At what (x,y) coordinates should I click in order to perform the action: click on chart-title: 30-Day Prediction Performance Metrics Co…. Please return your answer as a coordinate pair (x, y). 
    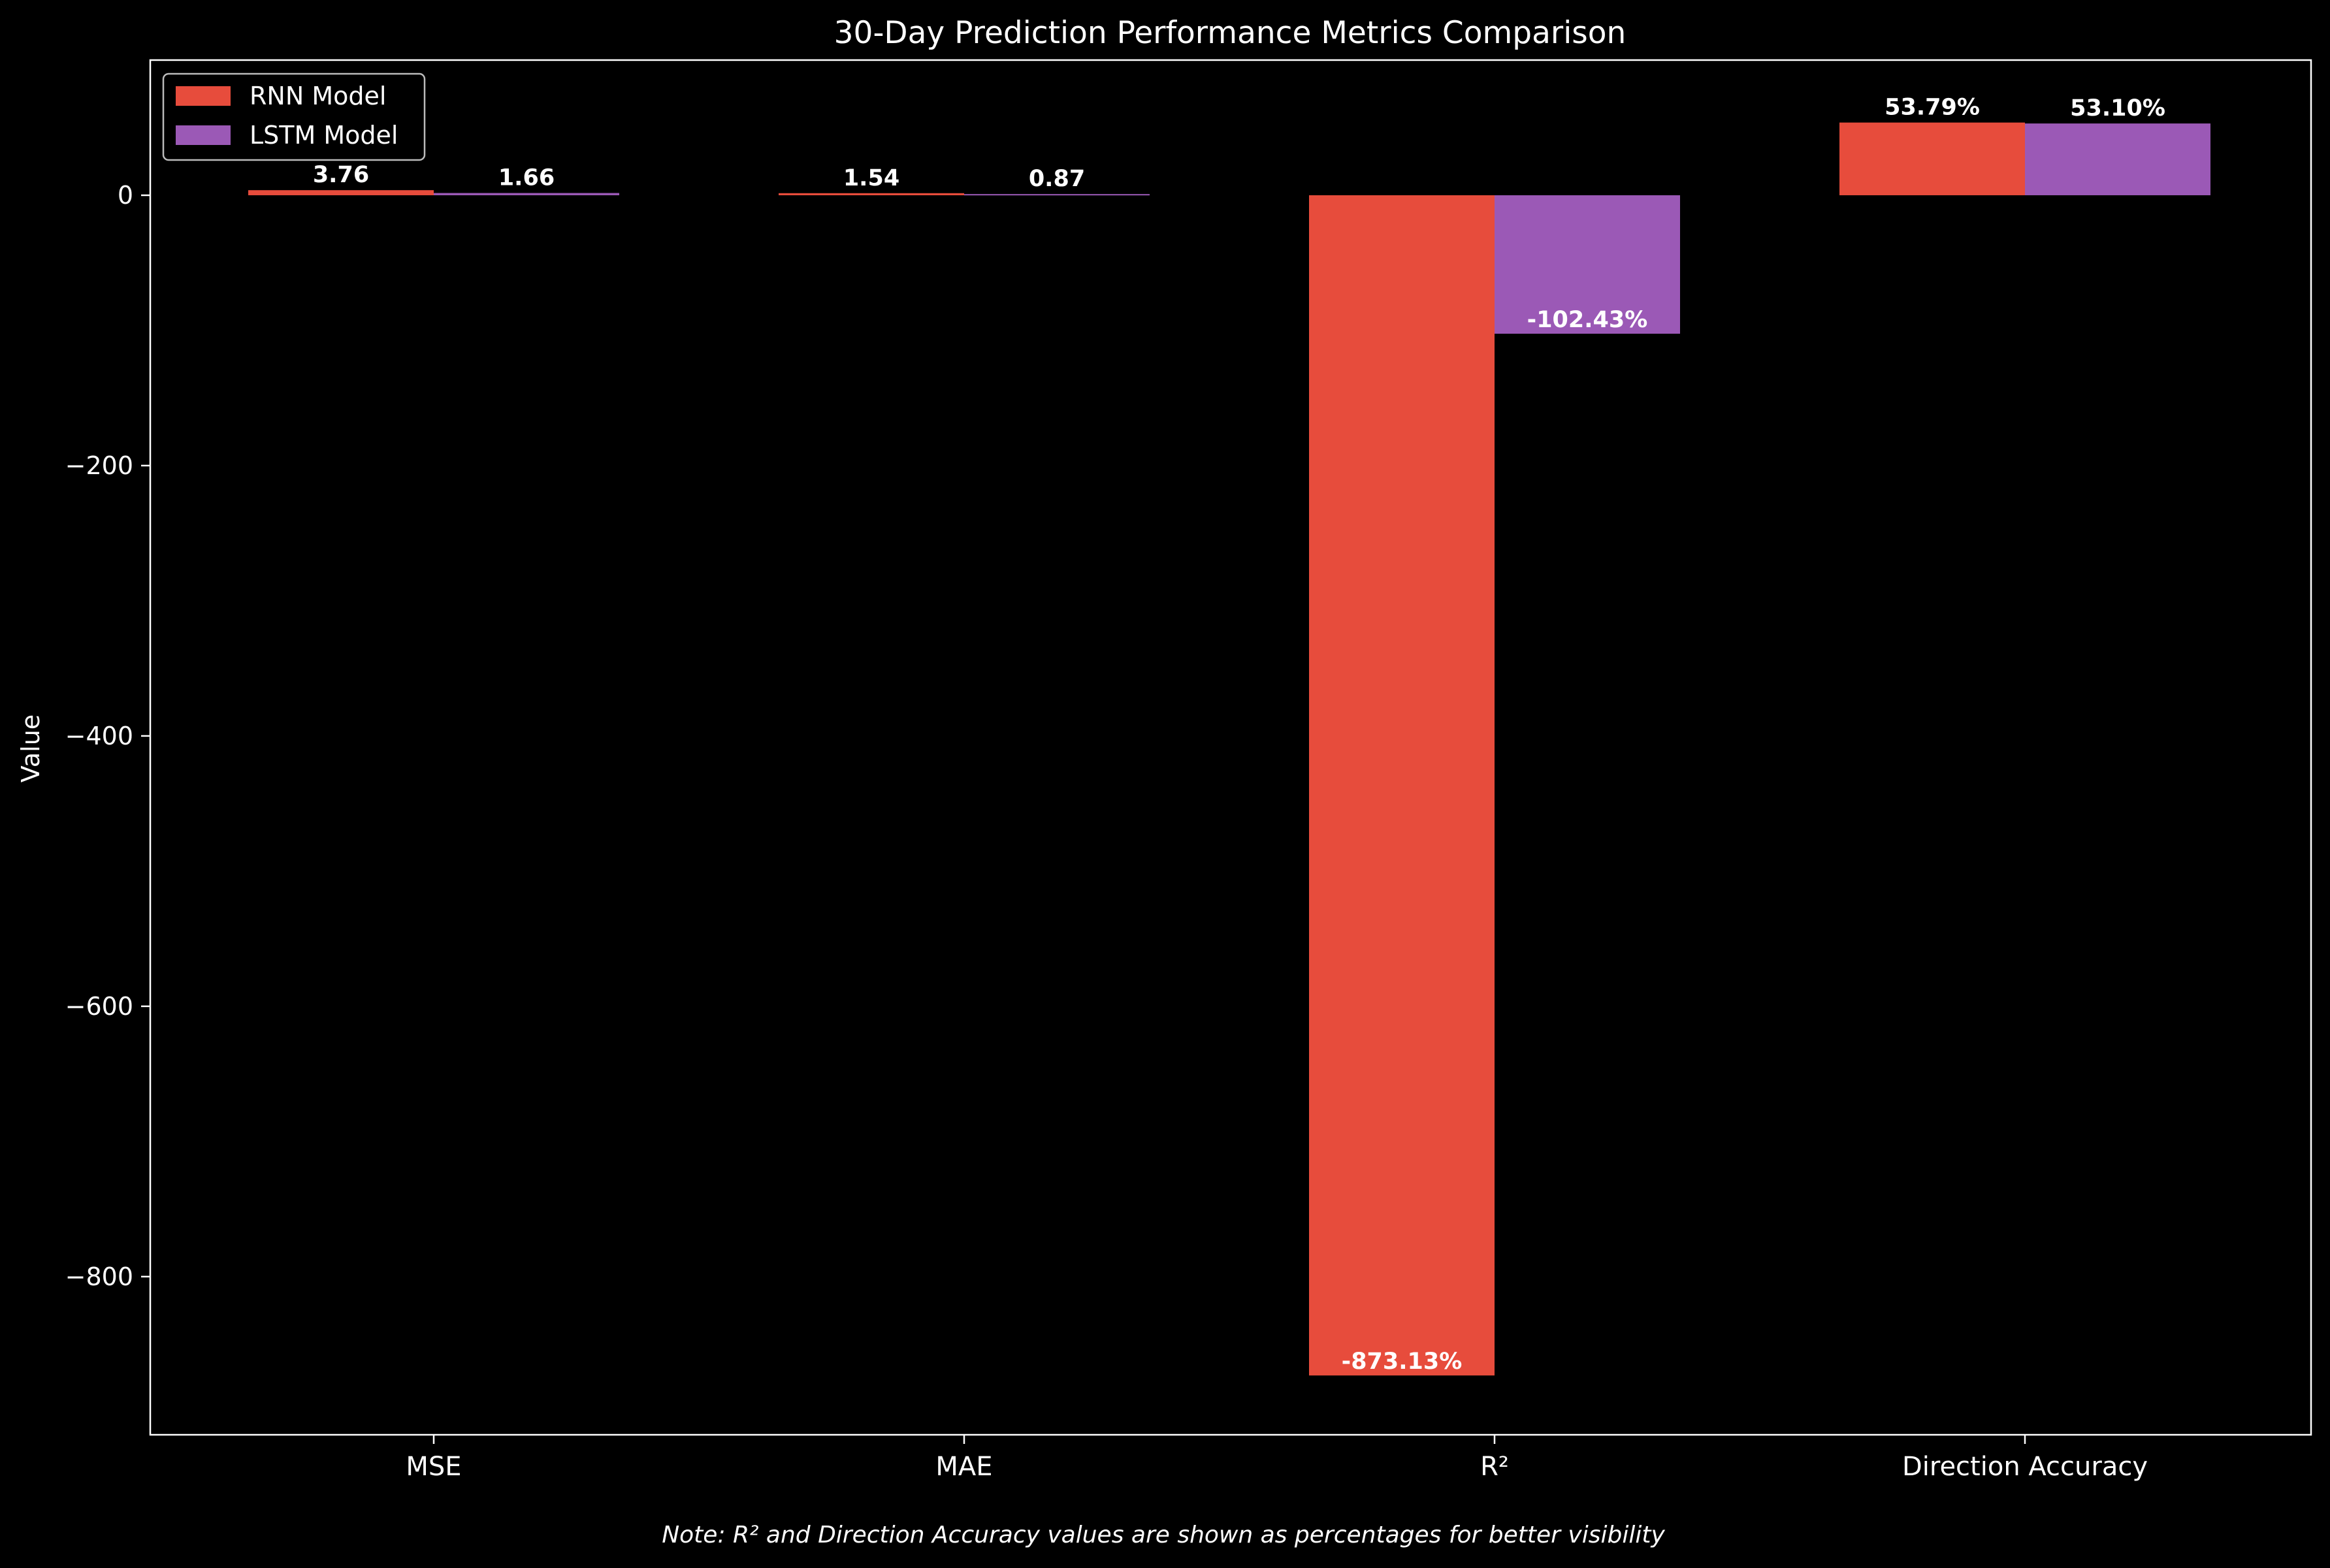
    Looking at the image, I should click on (1230, 33).